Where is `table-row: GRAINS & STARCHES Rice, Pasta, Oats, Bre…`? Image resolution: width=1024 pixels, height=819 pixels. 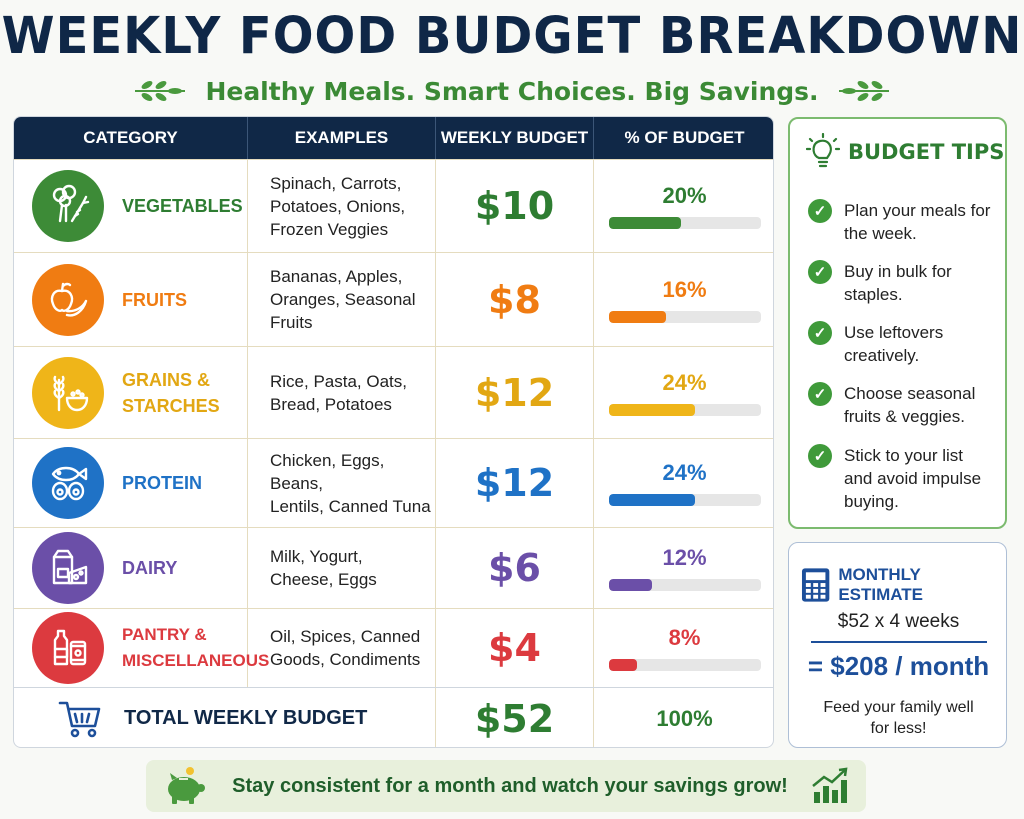 table-row: GRAINS & STARCHES Rice, Pasta, Oats, Bre… is located at coordinates (393, 392).